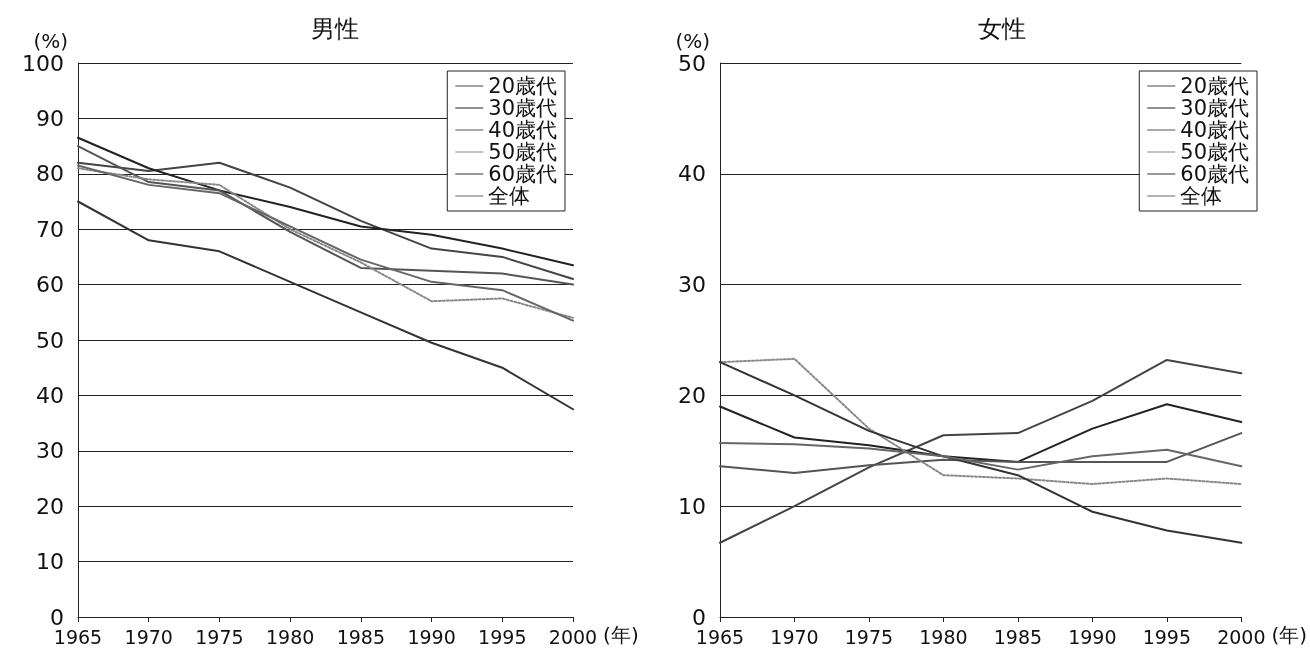  I want to click on y-tick-label: 90, so click(50, 118).